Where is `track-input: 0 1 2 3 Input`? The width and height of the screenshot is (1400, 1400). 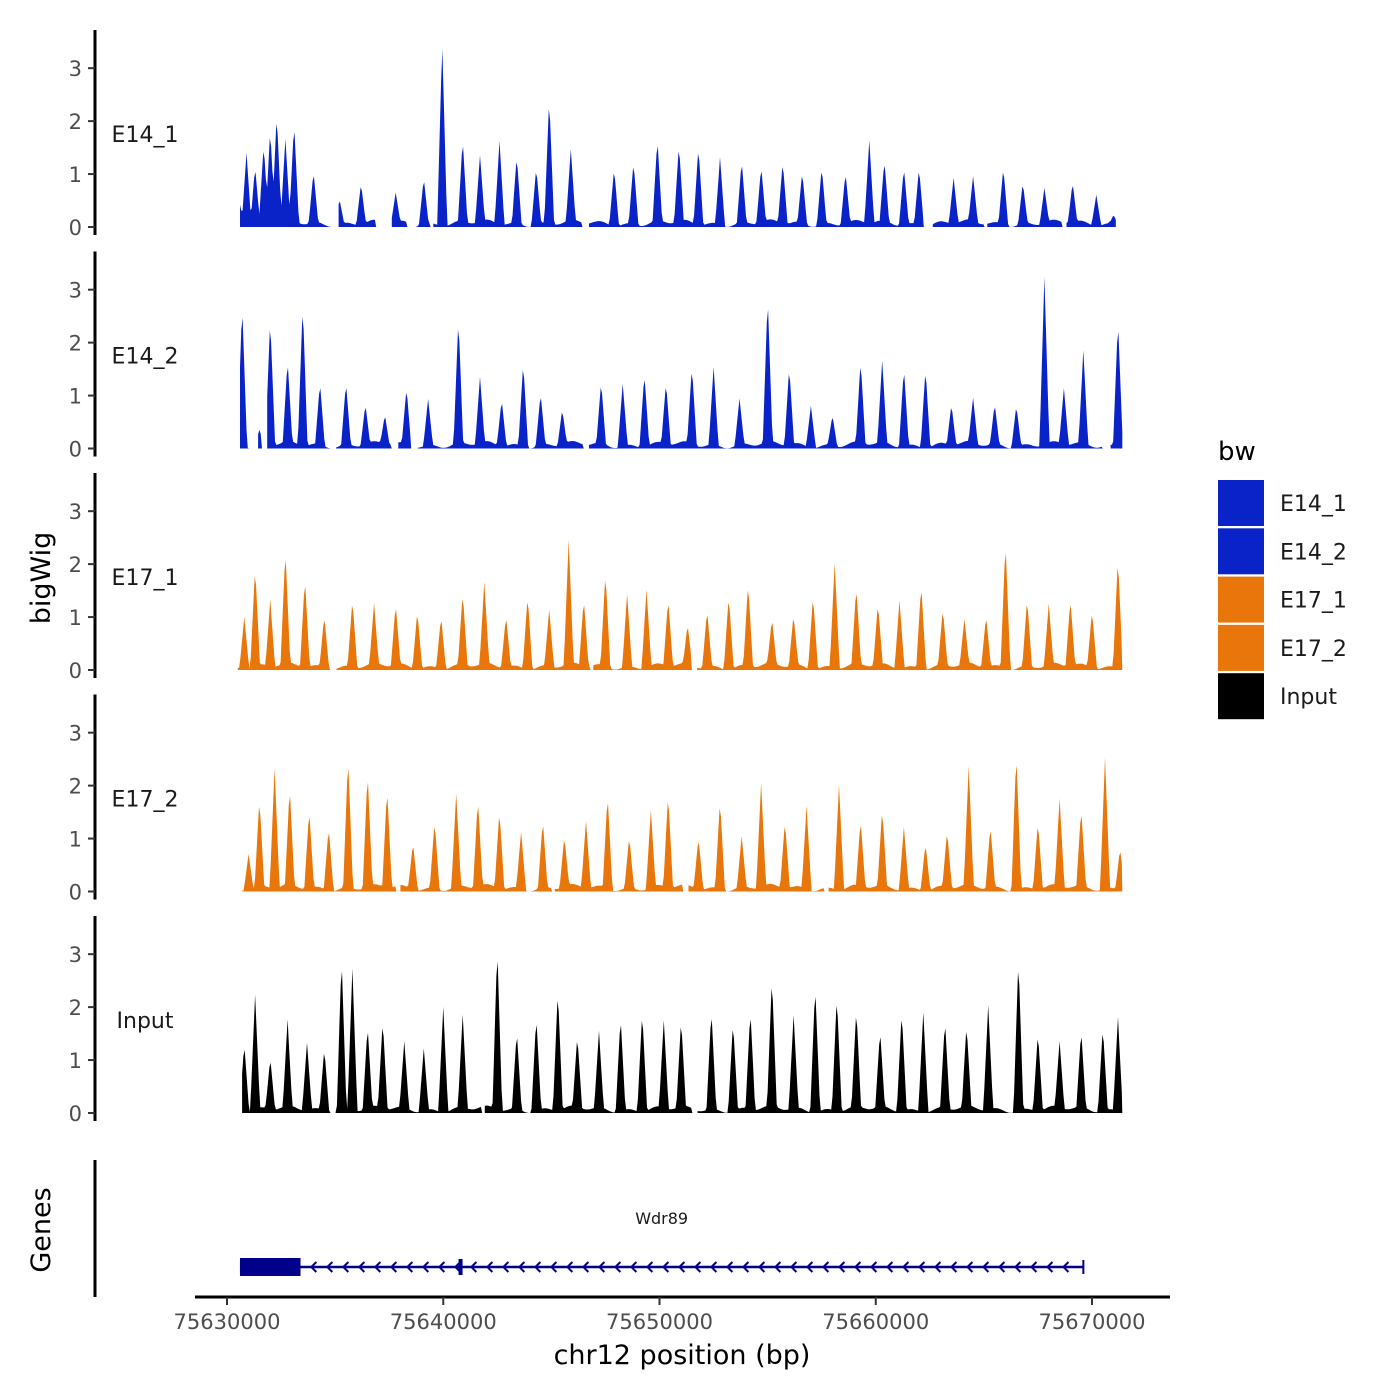
track-input: 0 1 2 3 Input is located at coordinates (596, 1021).